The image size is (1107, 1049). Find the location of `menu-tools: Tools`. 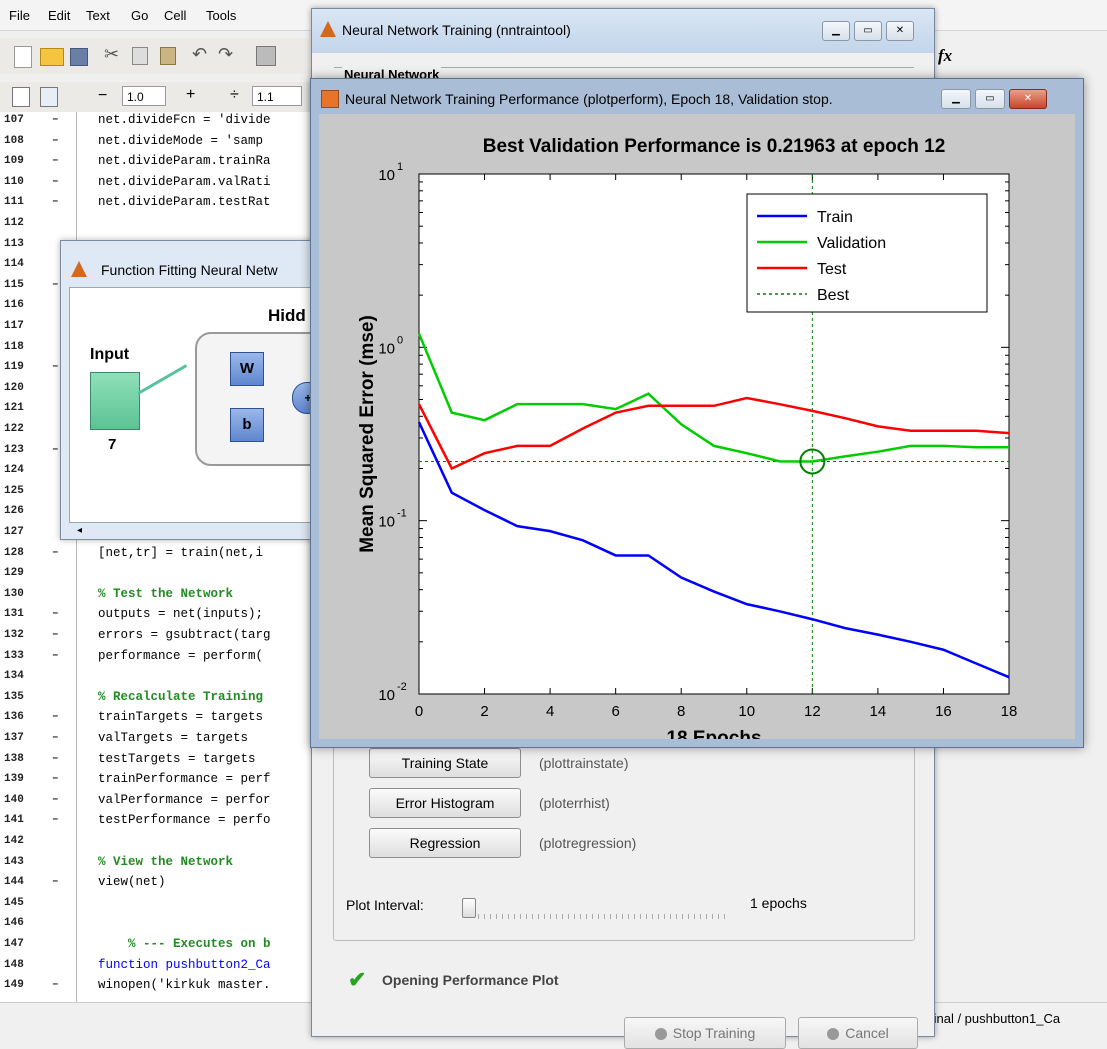

menu-tools: Tools is located at coordinates (221, 15).